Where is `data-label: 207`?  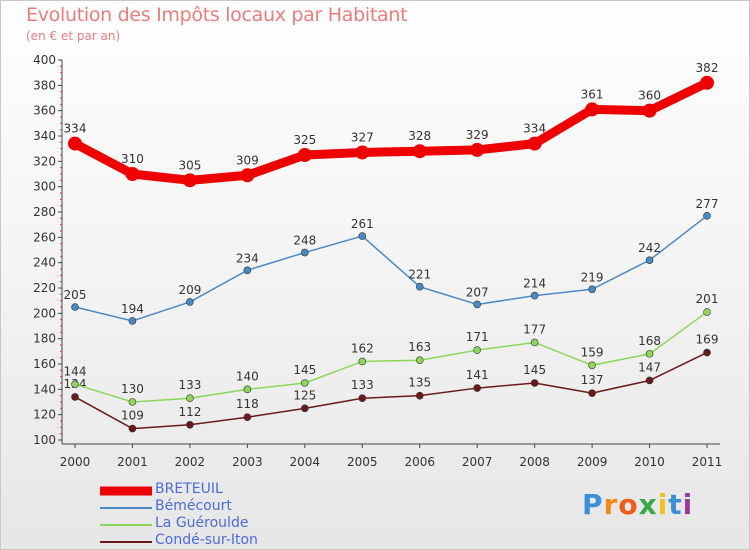
data-label: 207 is located at coordinates (477, 292).